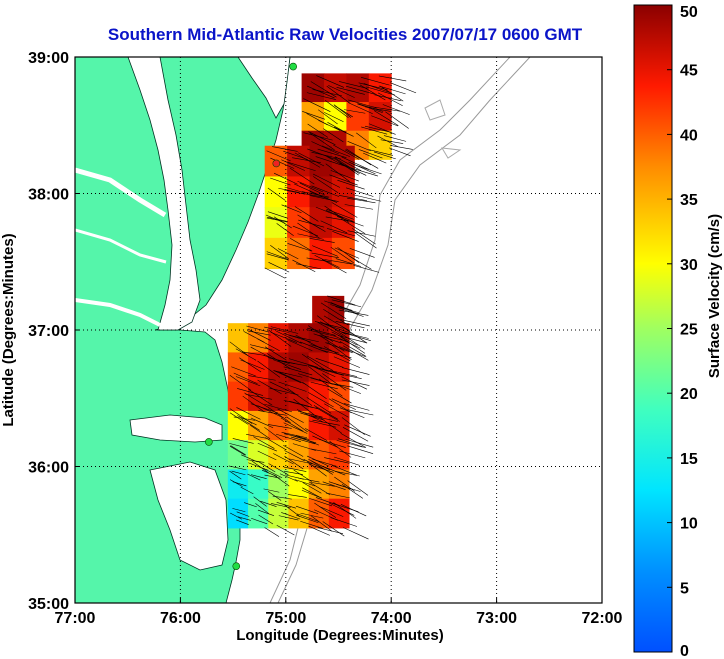 This screenshot has height=659, width=724. What do you see at coordinates (689, 200) in the screenshot?
I see `colorbar-tick-label: 35` at bounding box center [689, 200].